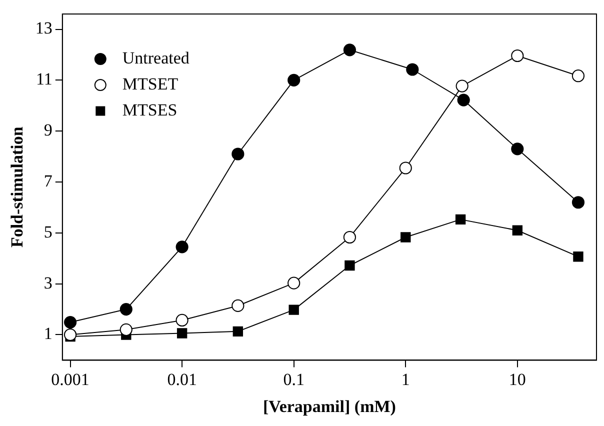  Describe the element at coordinates (48, 334) in the screenshot. I see `y-tick-label: 1` at that location.